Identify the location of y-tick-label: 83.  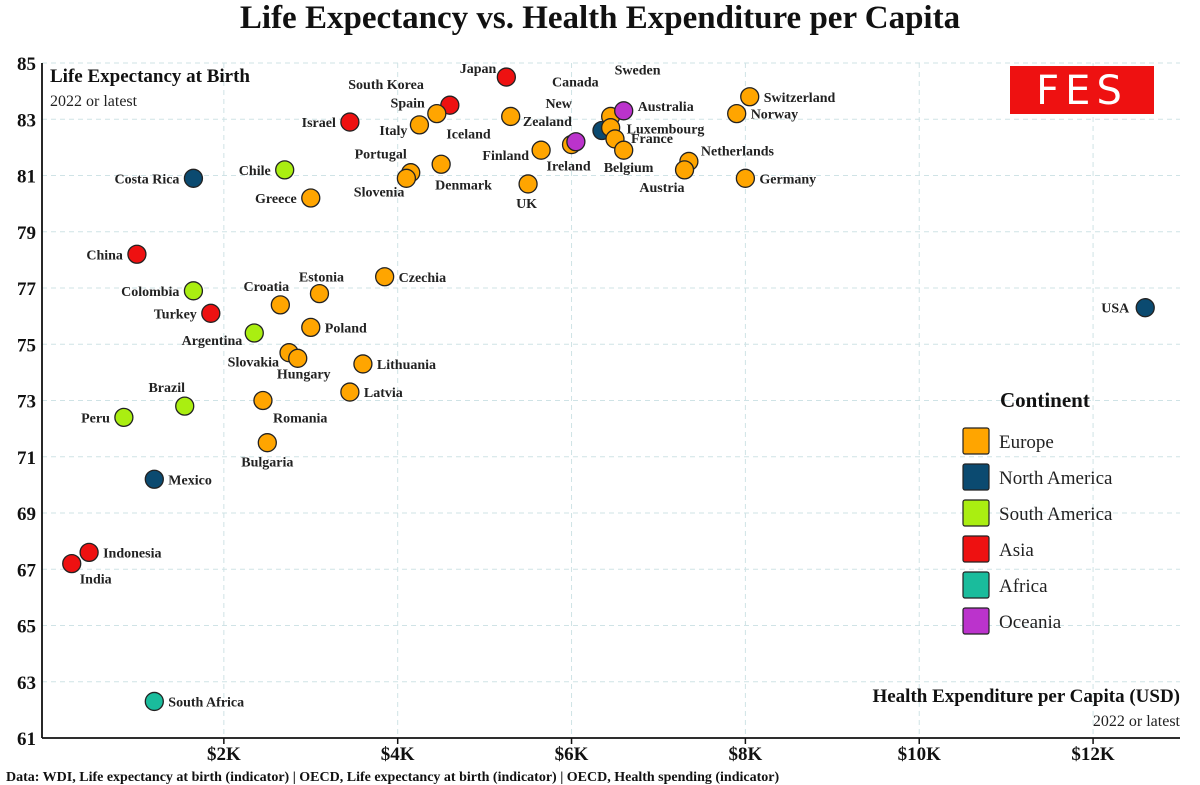
(26, 120).